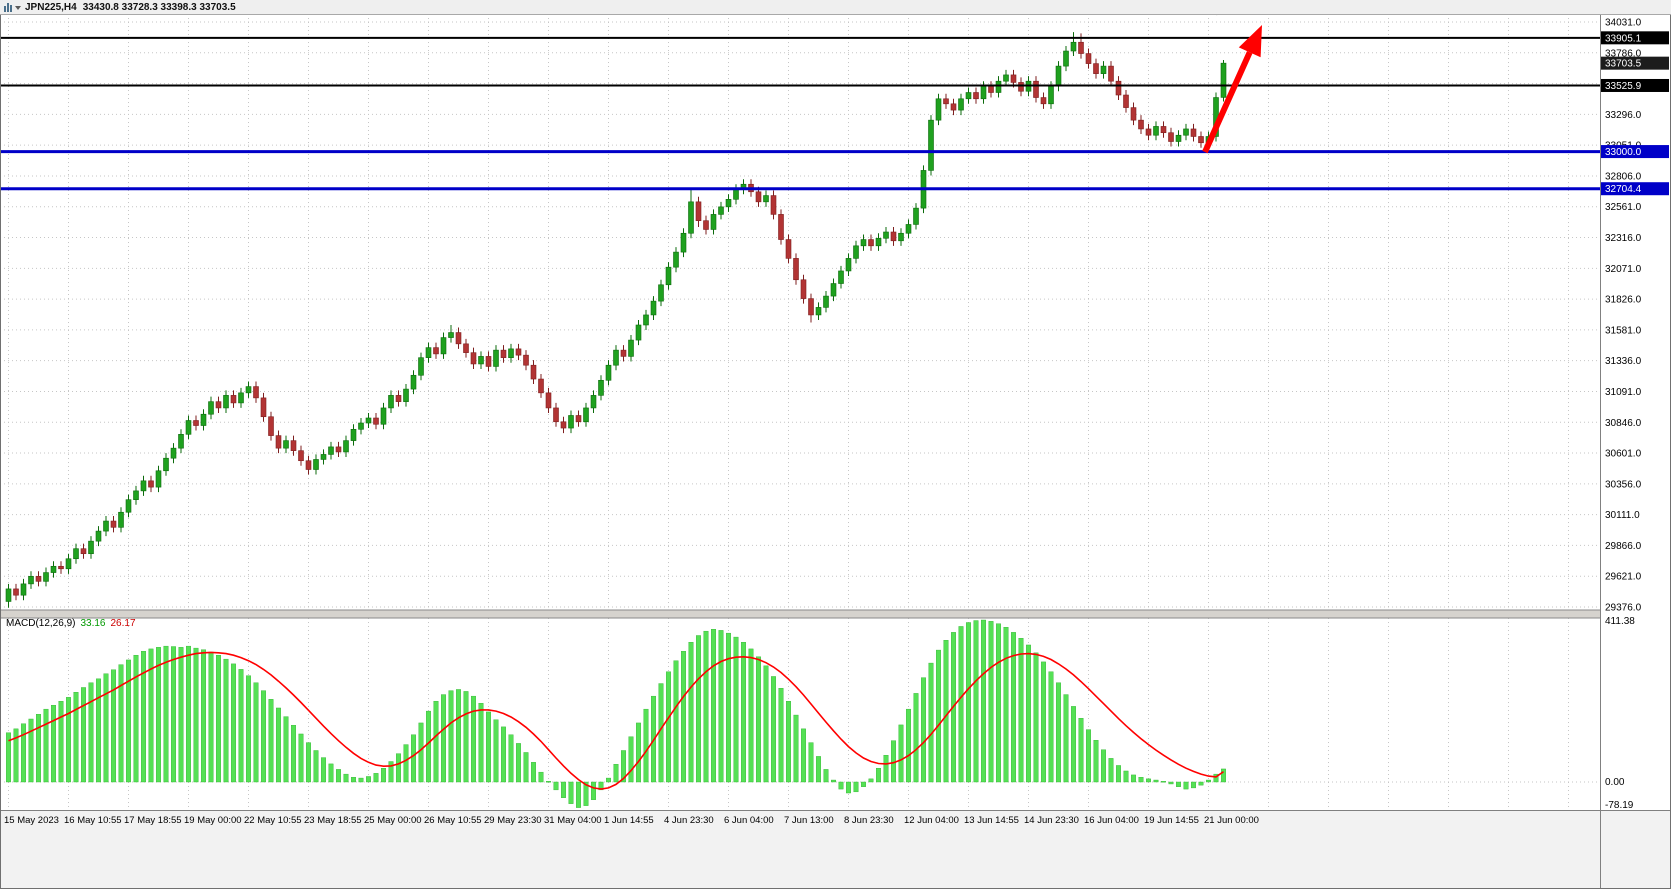 This screenshot has width=1671, height=889. I want to click on svg-text: 29621.0, so click(1623, 577).